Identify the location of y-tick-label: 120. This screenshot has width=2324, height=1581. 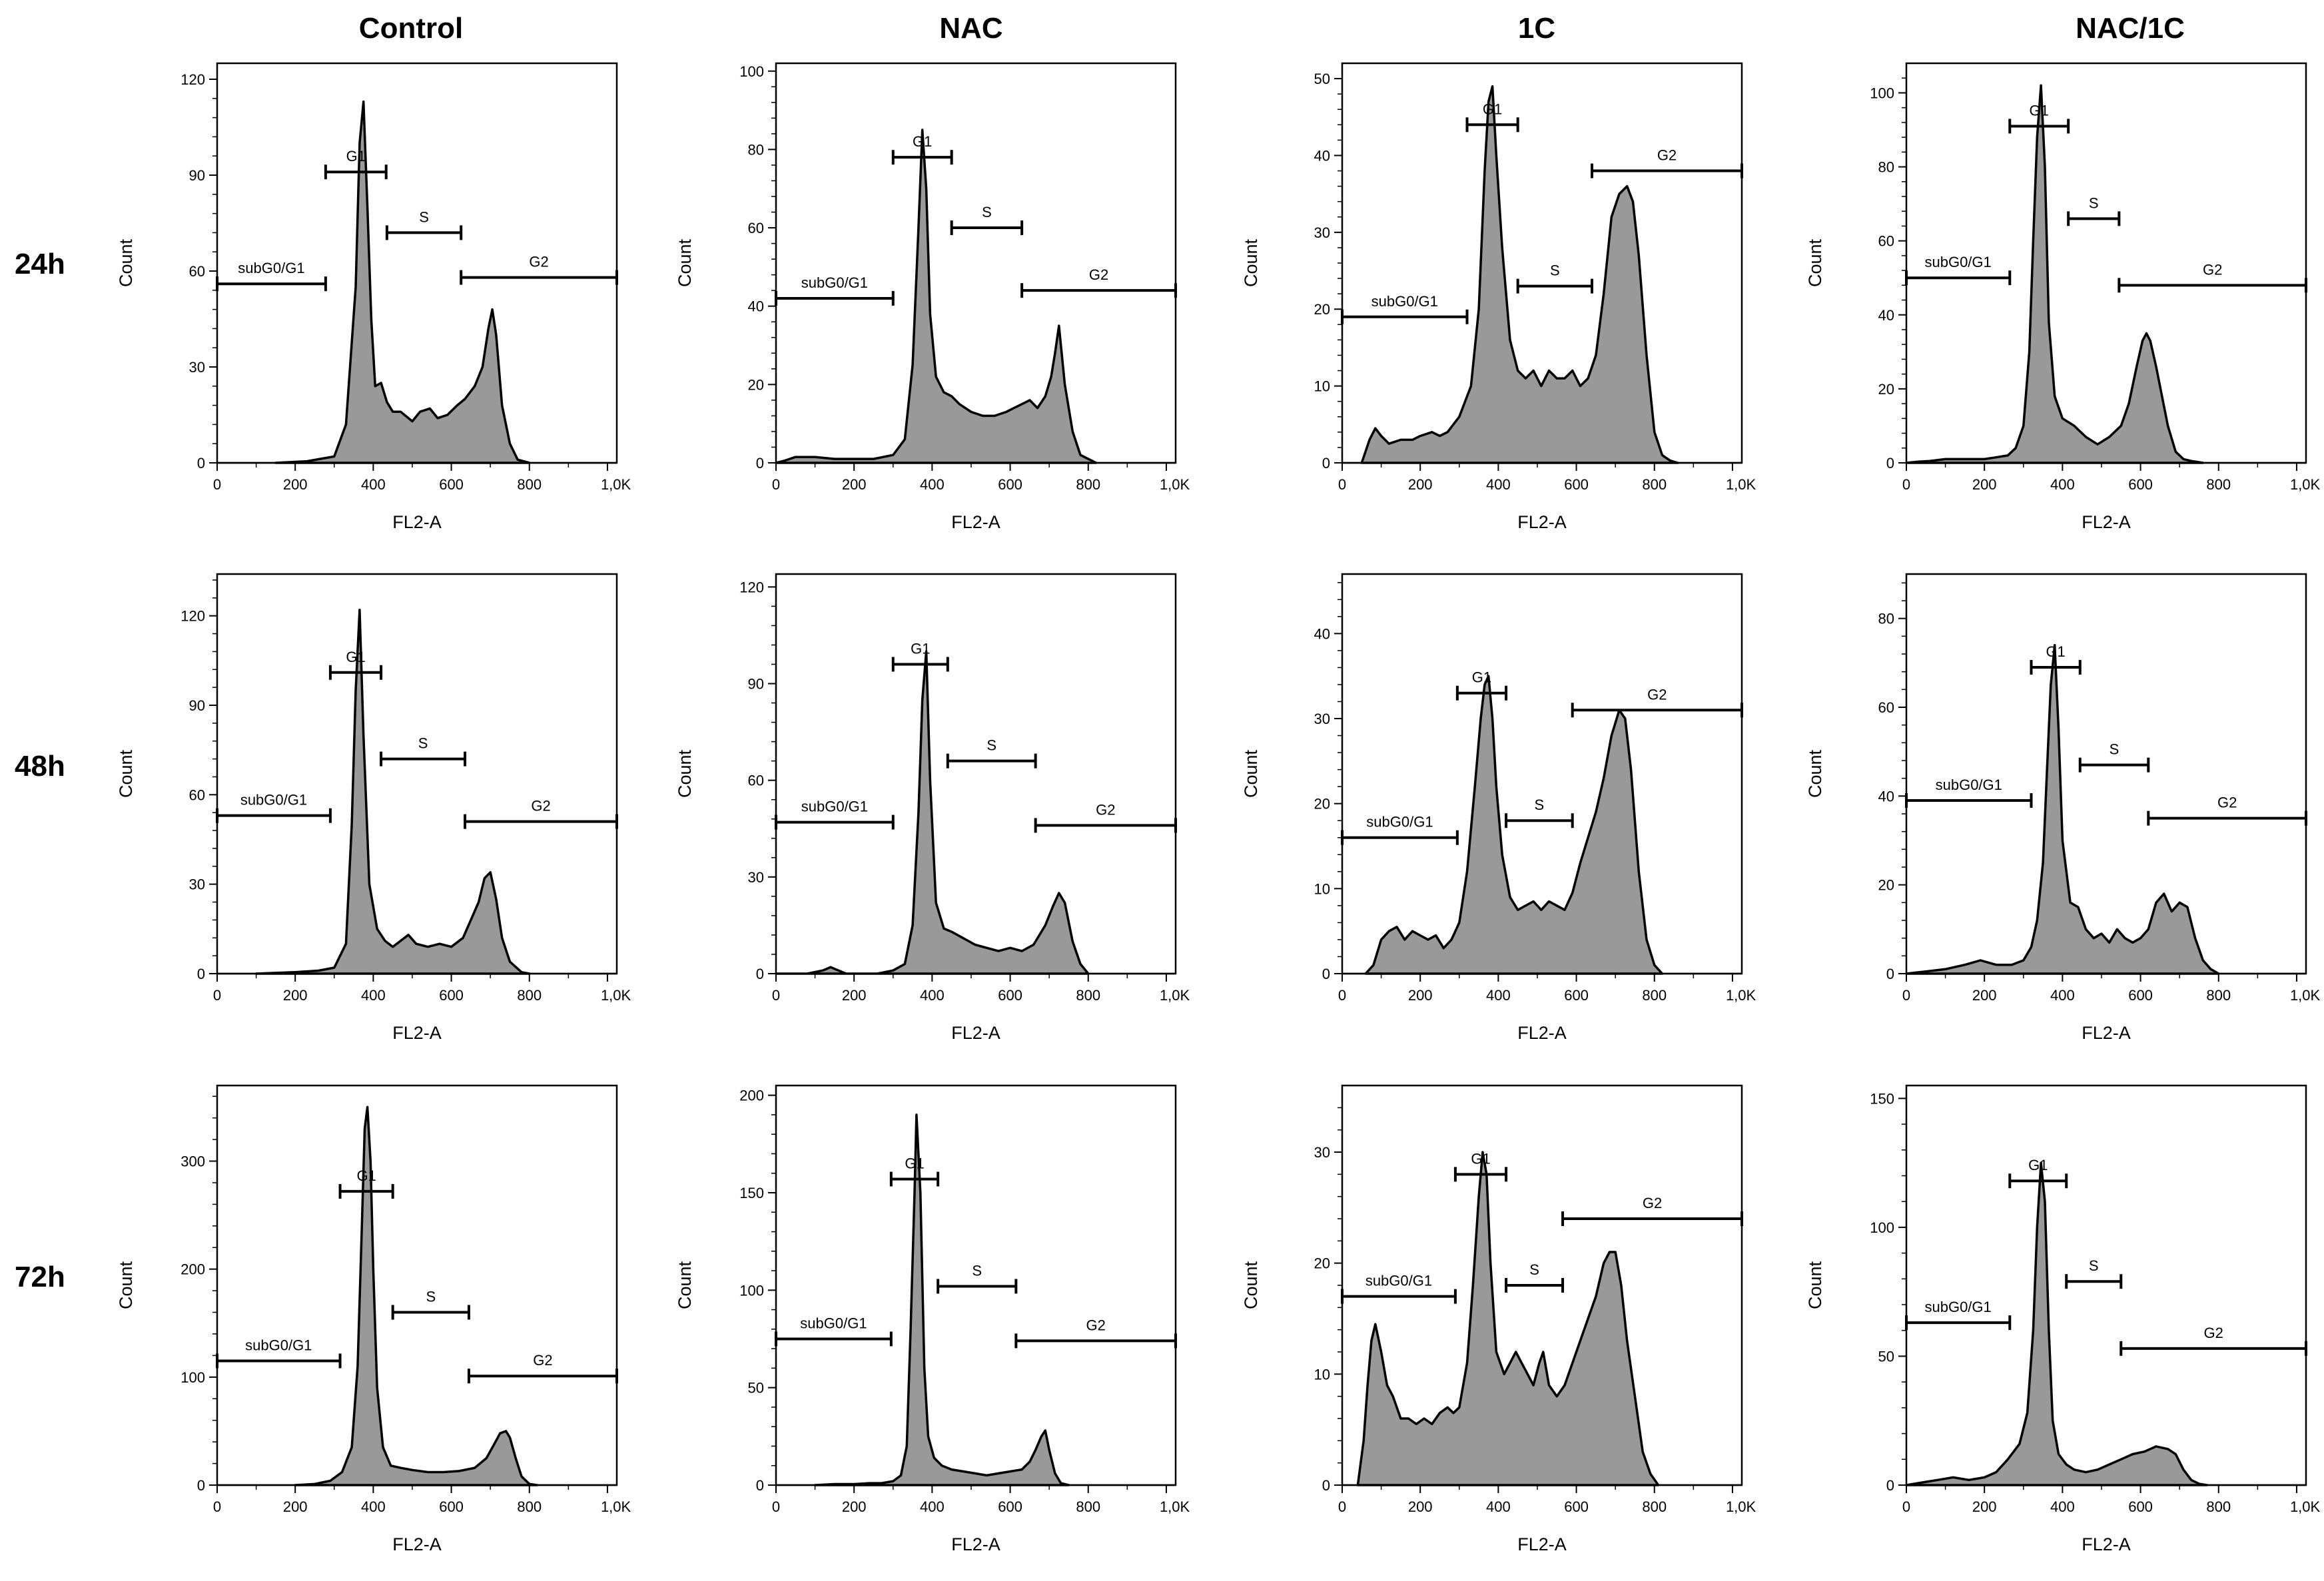
(193, 616).